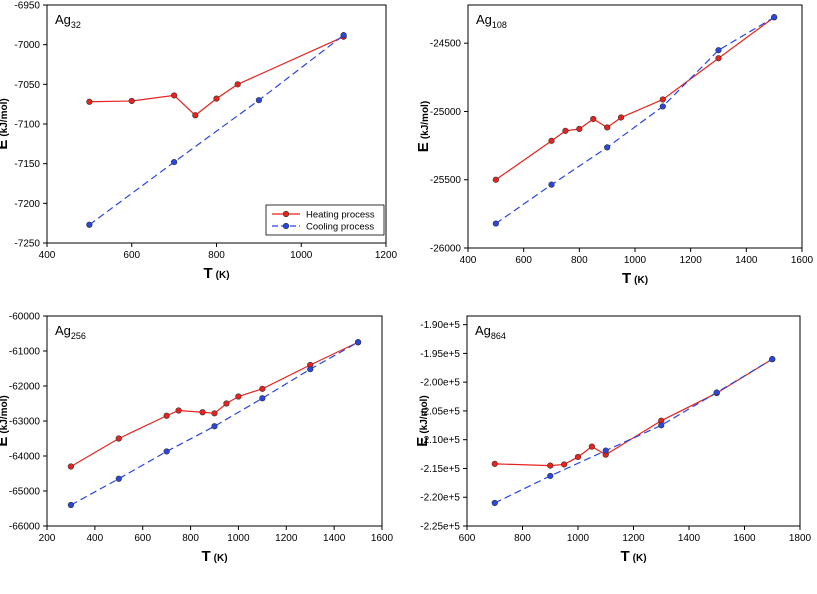 The image size is (817, 594). I want to click on plot-frame, so click(214, 421).